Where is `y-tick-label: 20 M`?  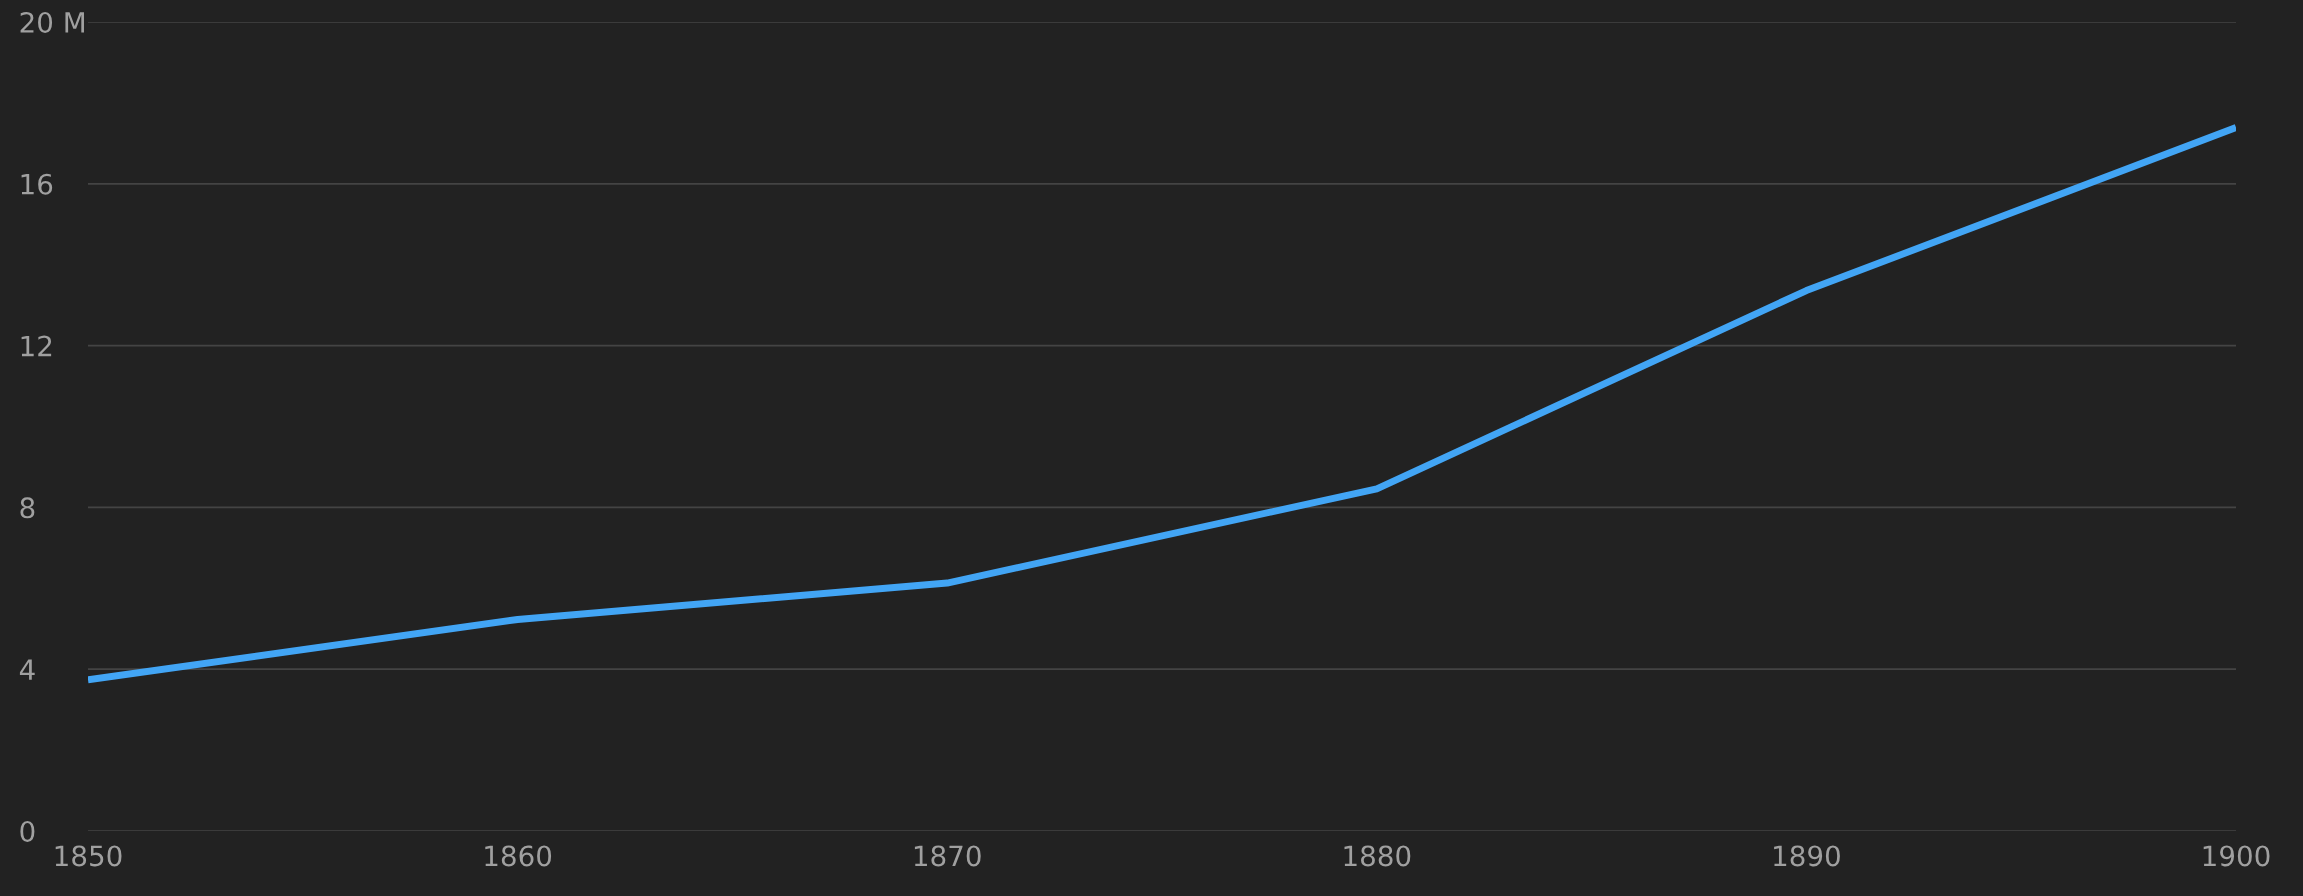 y-tick-label: 20 M is located at coordinates (52, 22).